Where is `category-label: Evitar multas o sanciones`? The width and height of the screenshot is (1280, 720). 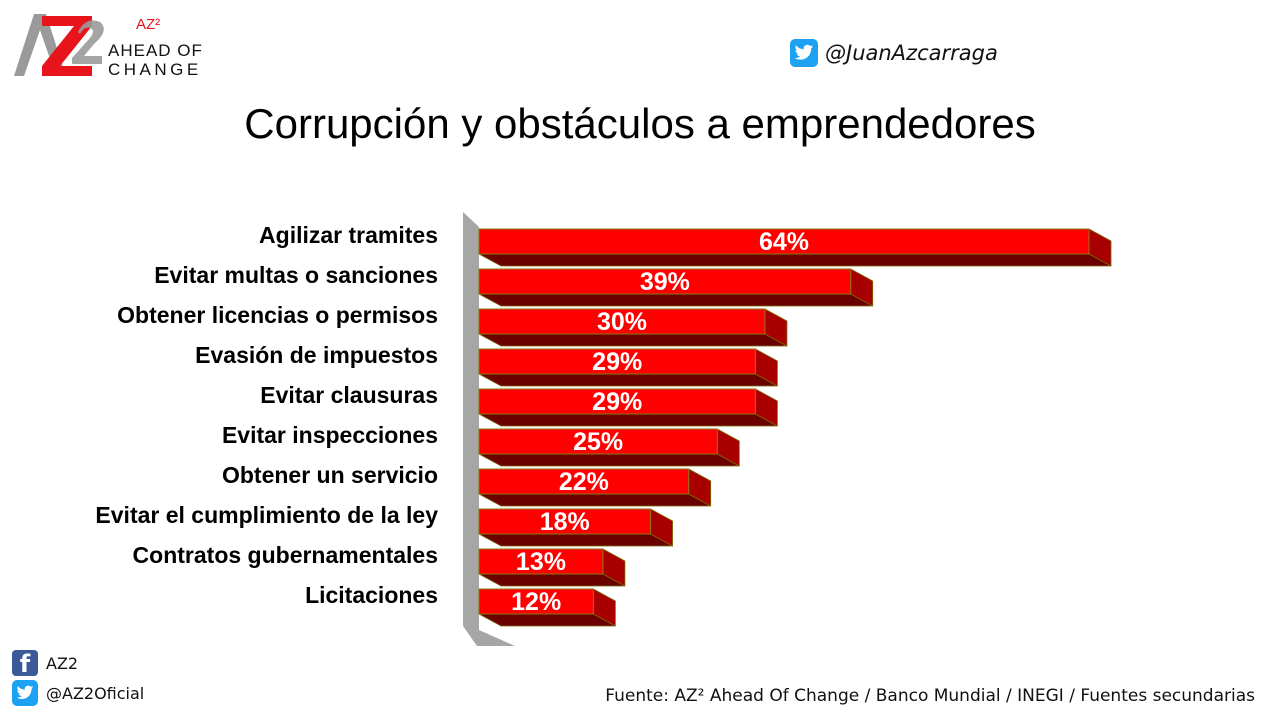 category-label: Evitar multas o sanciones is located at coordinates (296, 275).